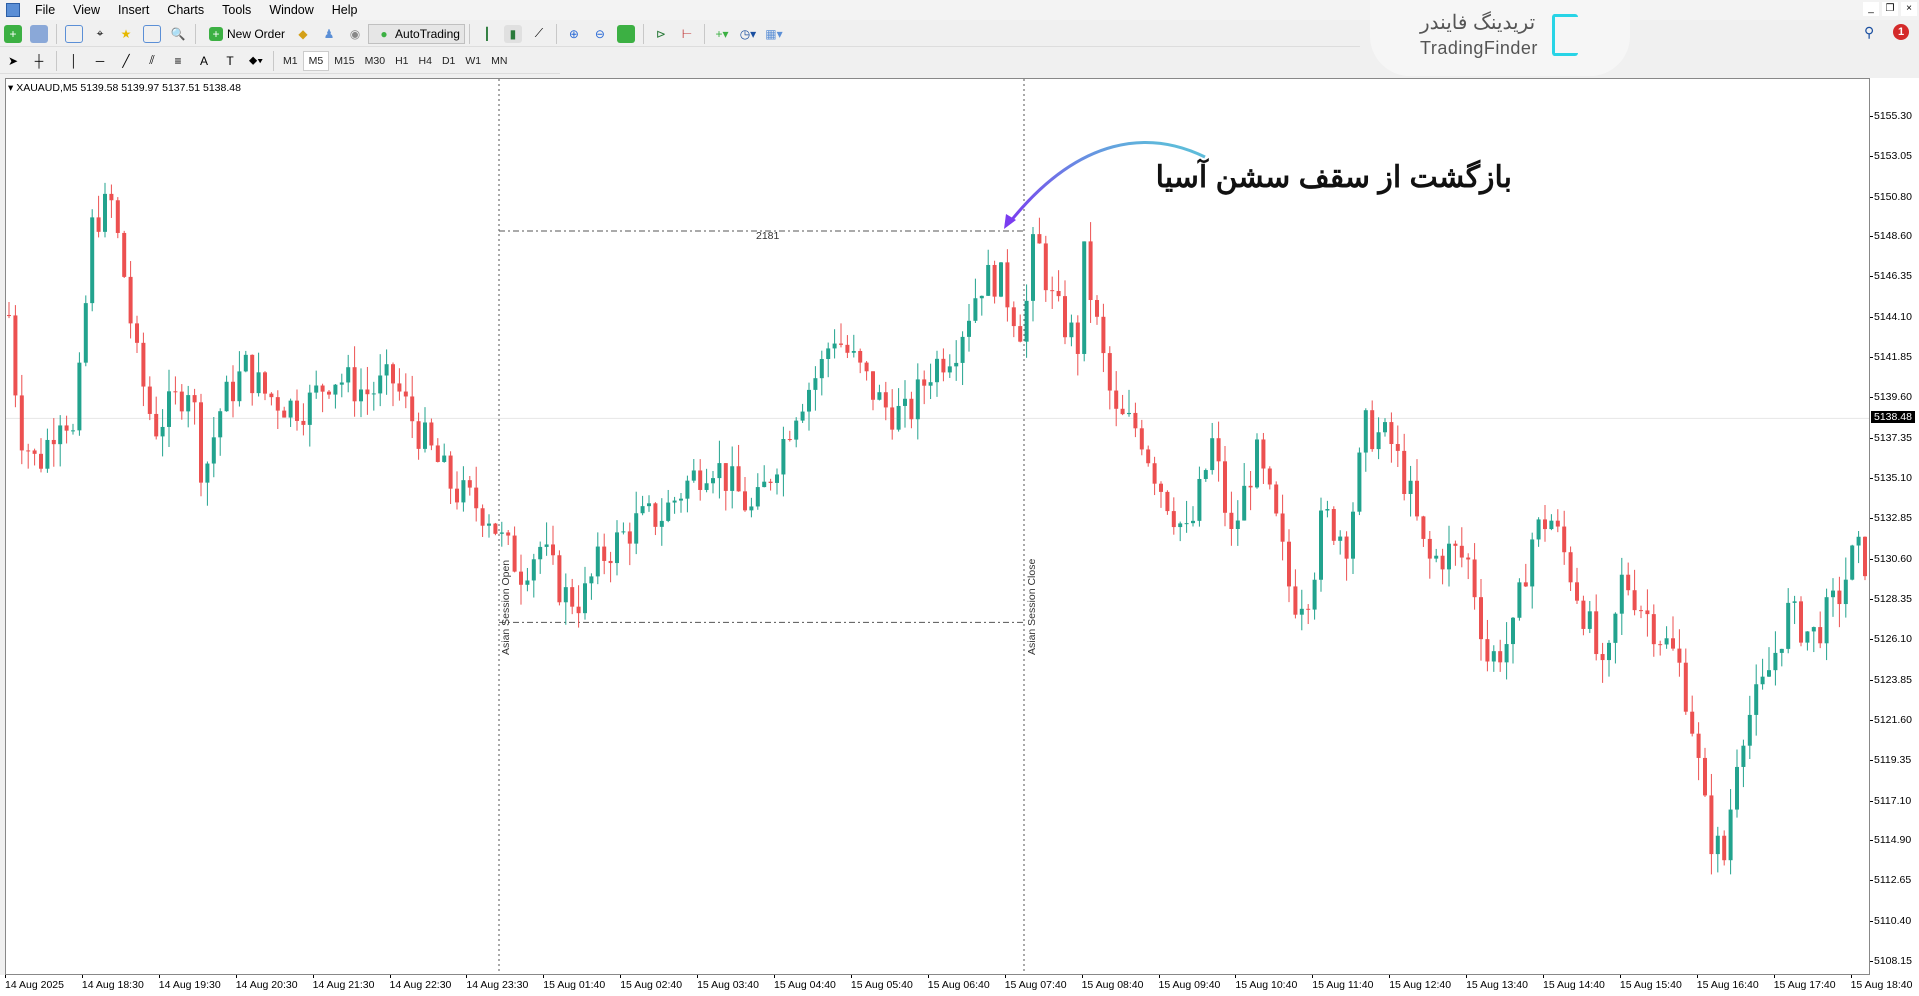 The height and width of the screenshot is (996, 1919). Describe the element at coordinates (599, 33) in the screenshot. I see `zoom-out-icon: ⊖` at that location.